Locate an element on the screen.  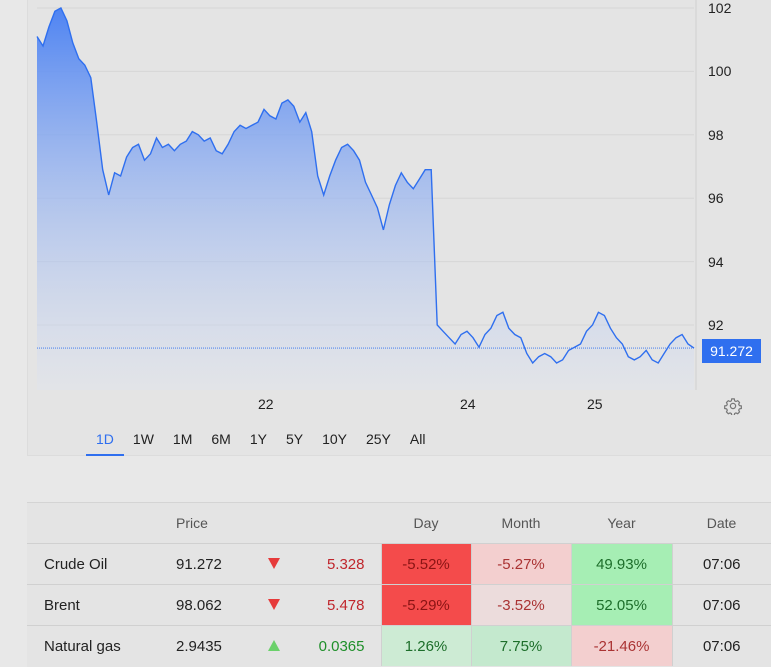
header-day: Day is located at coordinates (426, 523).